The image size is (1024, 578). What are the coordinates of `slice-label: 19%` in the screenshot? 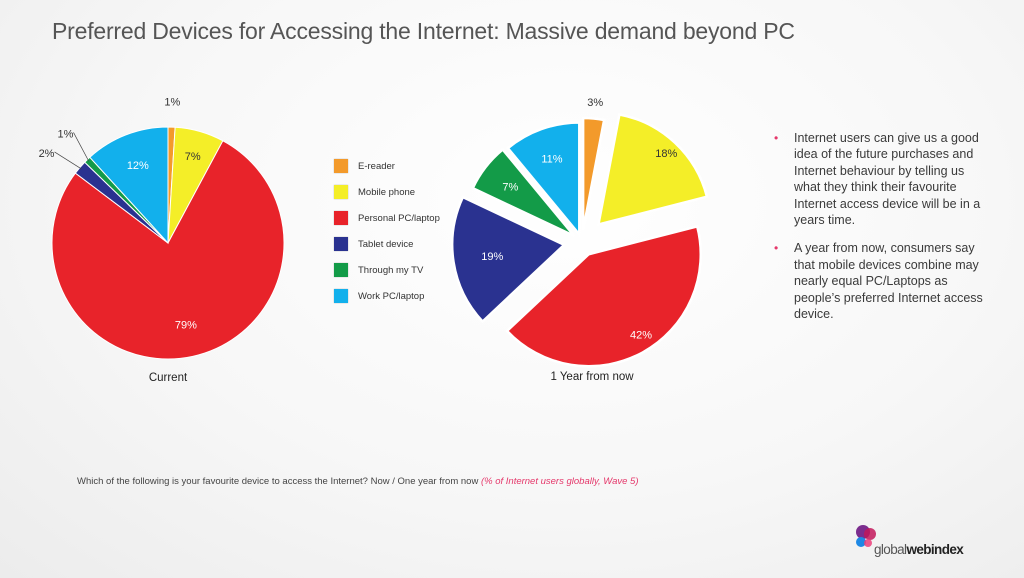 It's located at (492, 257).